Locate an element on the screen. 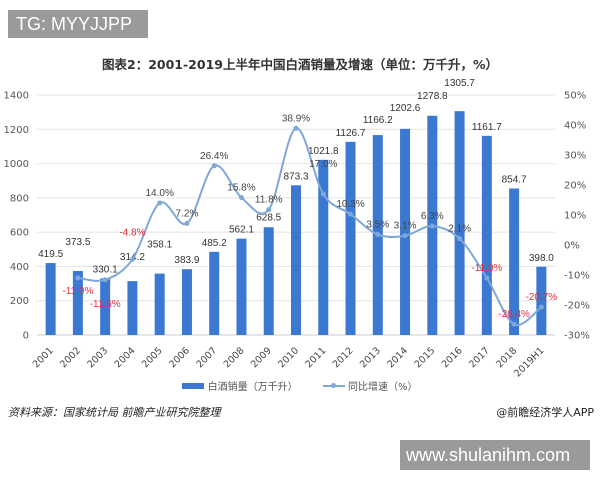 The height and width of the screenshot is (480, 600). bar-label: 1021.8 is located at coordinates (323, 151).